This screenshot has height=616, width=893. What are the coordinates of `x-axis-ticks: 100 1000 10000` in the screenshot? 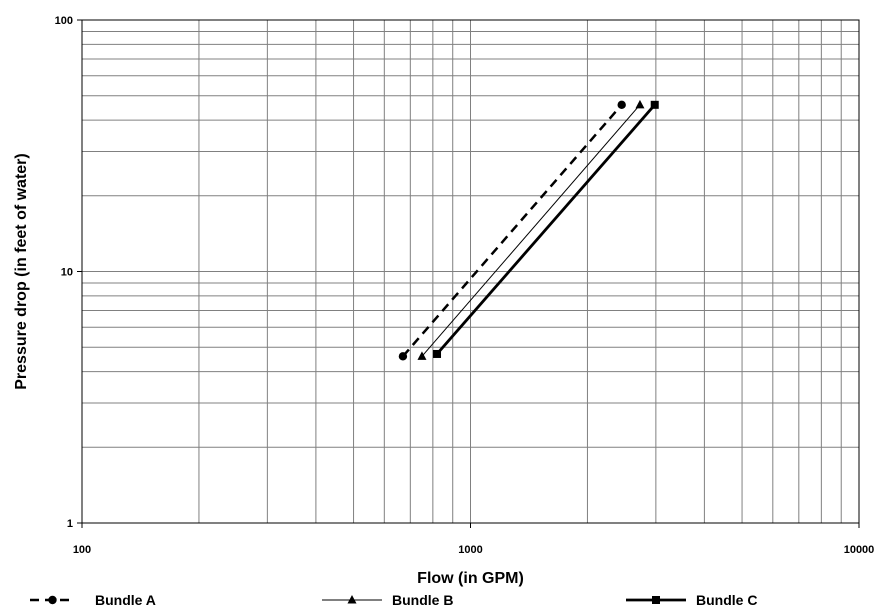 It's located at (473, 550).